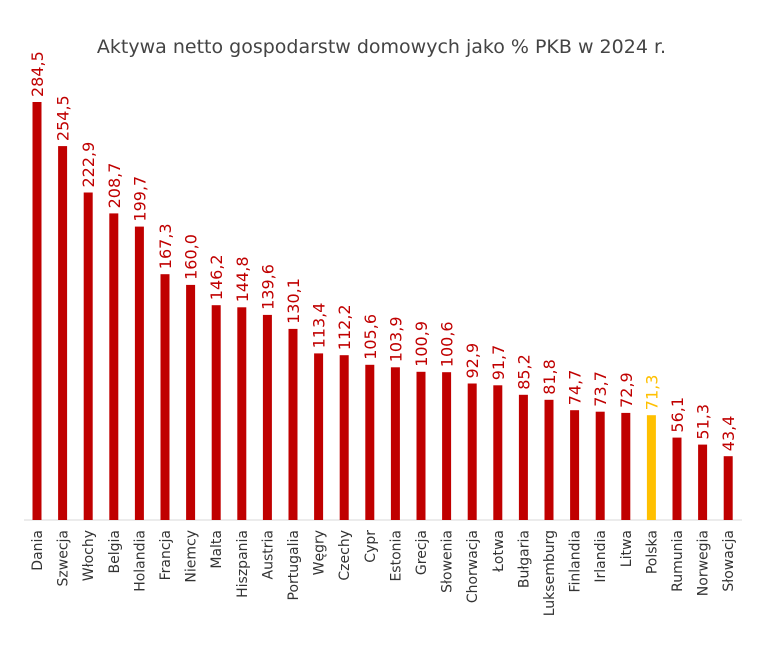 The height and width of the screenshot is (645, 763). I want to click on category-label-slowenia: Słowenia, so click(448, 561).